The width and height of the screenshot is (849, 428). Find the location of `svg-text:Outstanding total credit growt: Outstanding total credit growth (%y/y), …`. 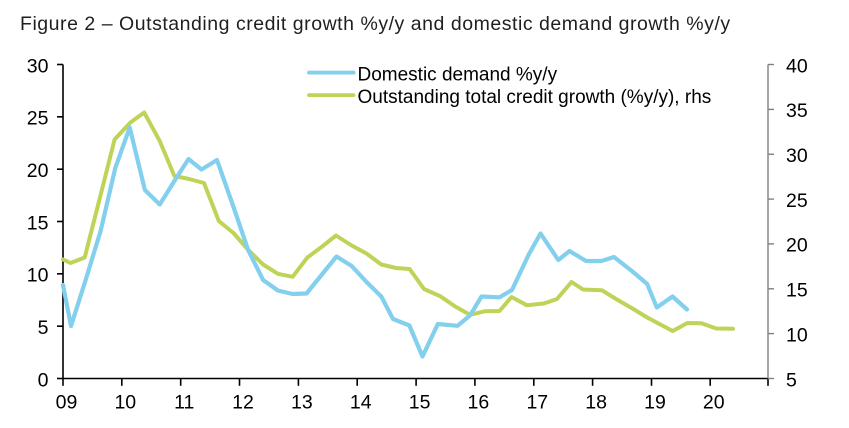

svg-text:Outstanding total credit growt: Outstanding total credit growth (%y/y), … is located at coordinates (535, 97).